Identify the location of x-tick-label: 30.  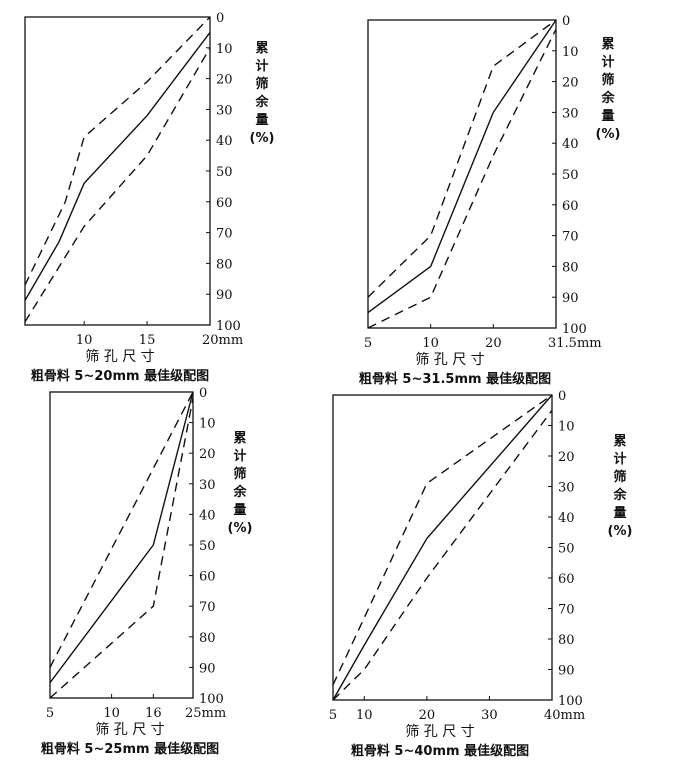
(489, 715).